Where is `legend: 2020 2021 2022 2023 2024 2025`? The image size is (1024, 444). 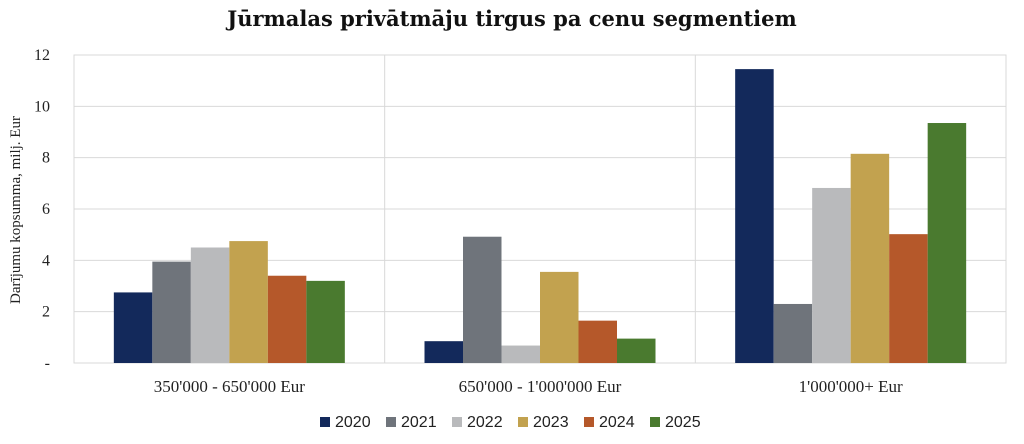
legend: 2020 2021 2022 2023 2024 2025 is located at coordinates (510, 422).